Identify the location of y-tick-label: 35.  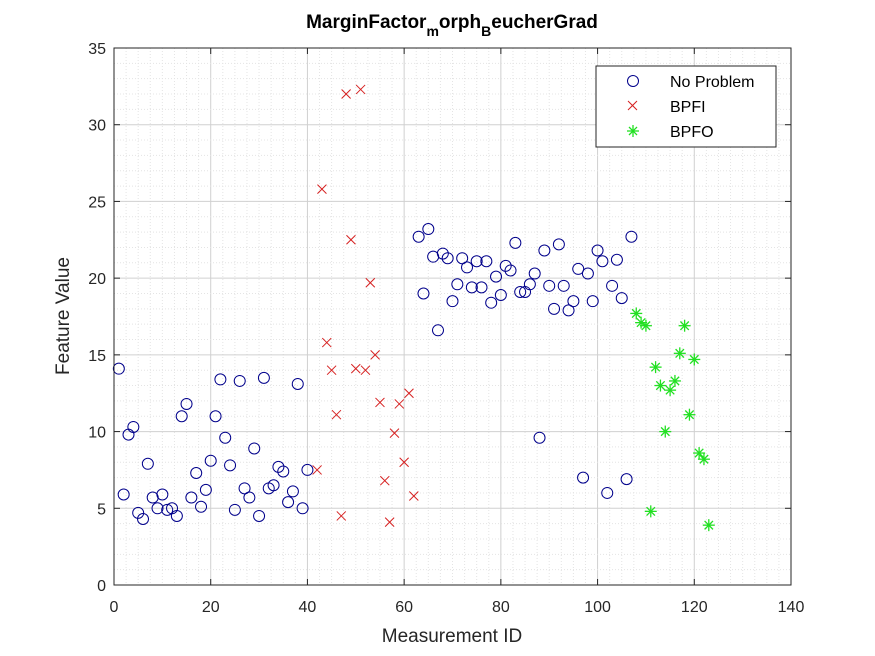
(97, 49).